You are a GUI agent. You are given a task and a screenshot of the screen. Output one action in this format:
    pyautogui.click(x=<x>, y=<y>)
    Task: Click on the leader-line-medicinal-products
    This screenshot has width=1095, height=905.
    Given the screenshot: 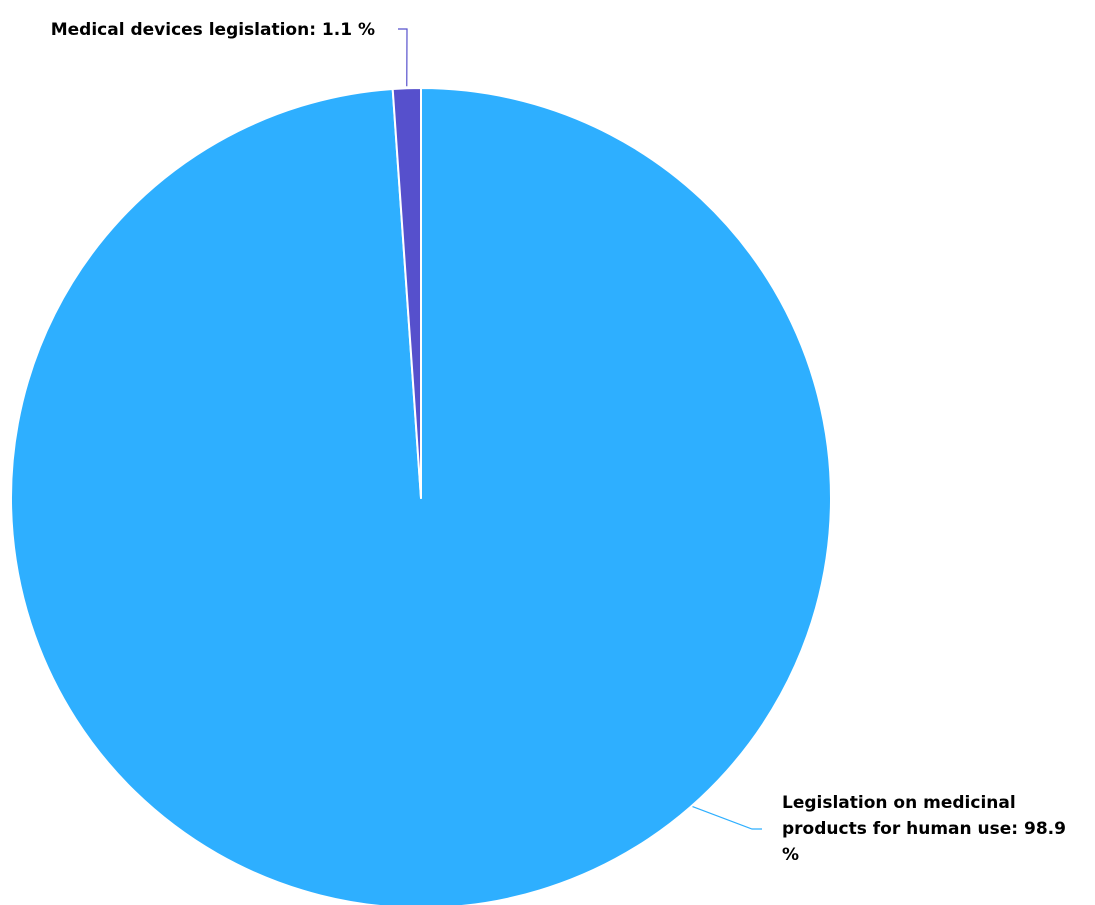 What is the action you would take?
    pyautogui.click(x=727, y=817)
    